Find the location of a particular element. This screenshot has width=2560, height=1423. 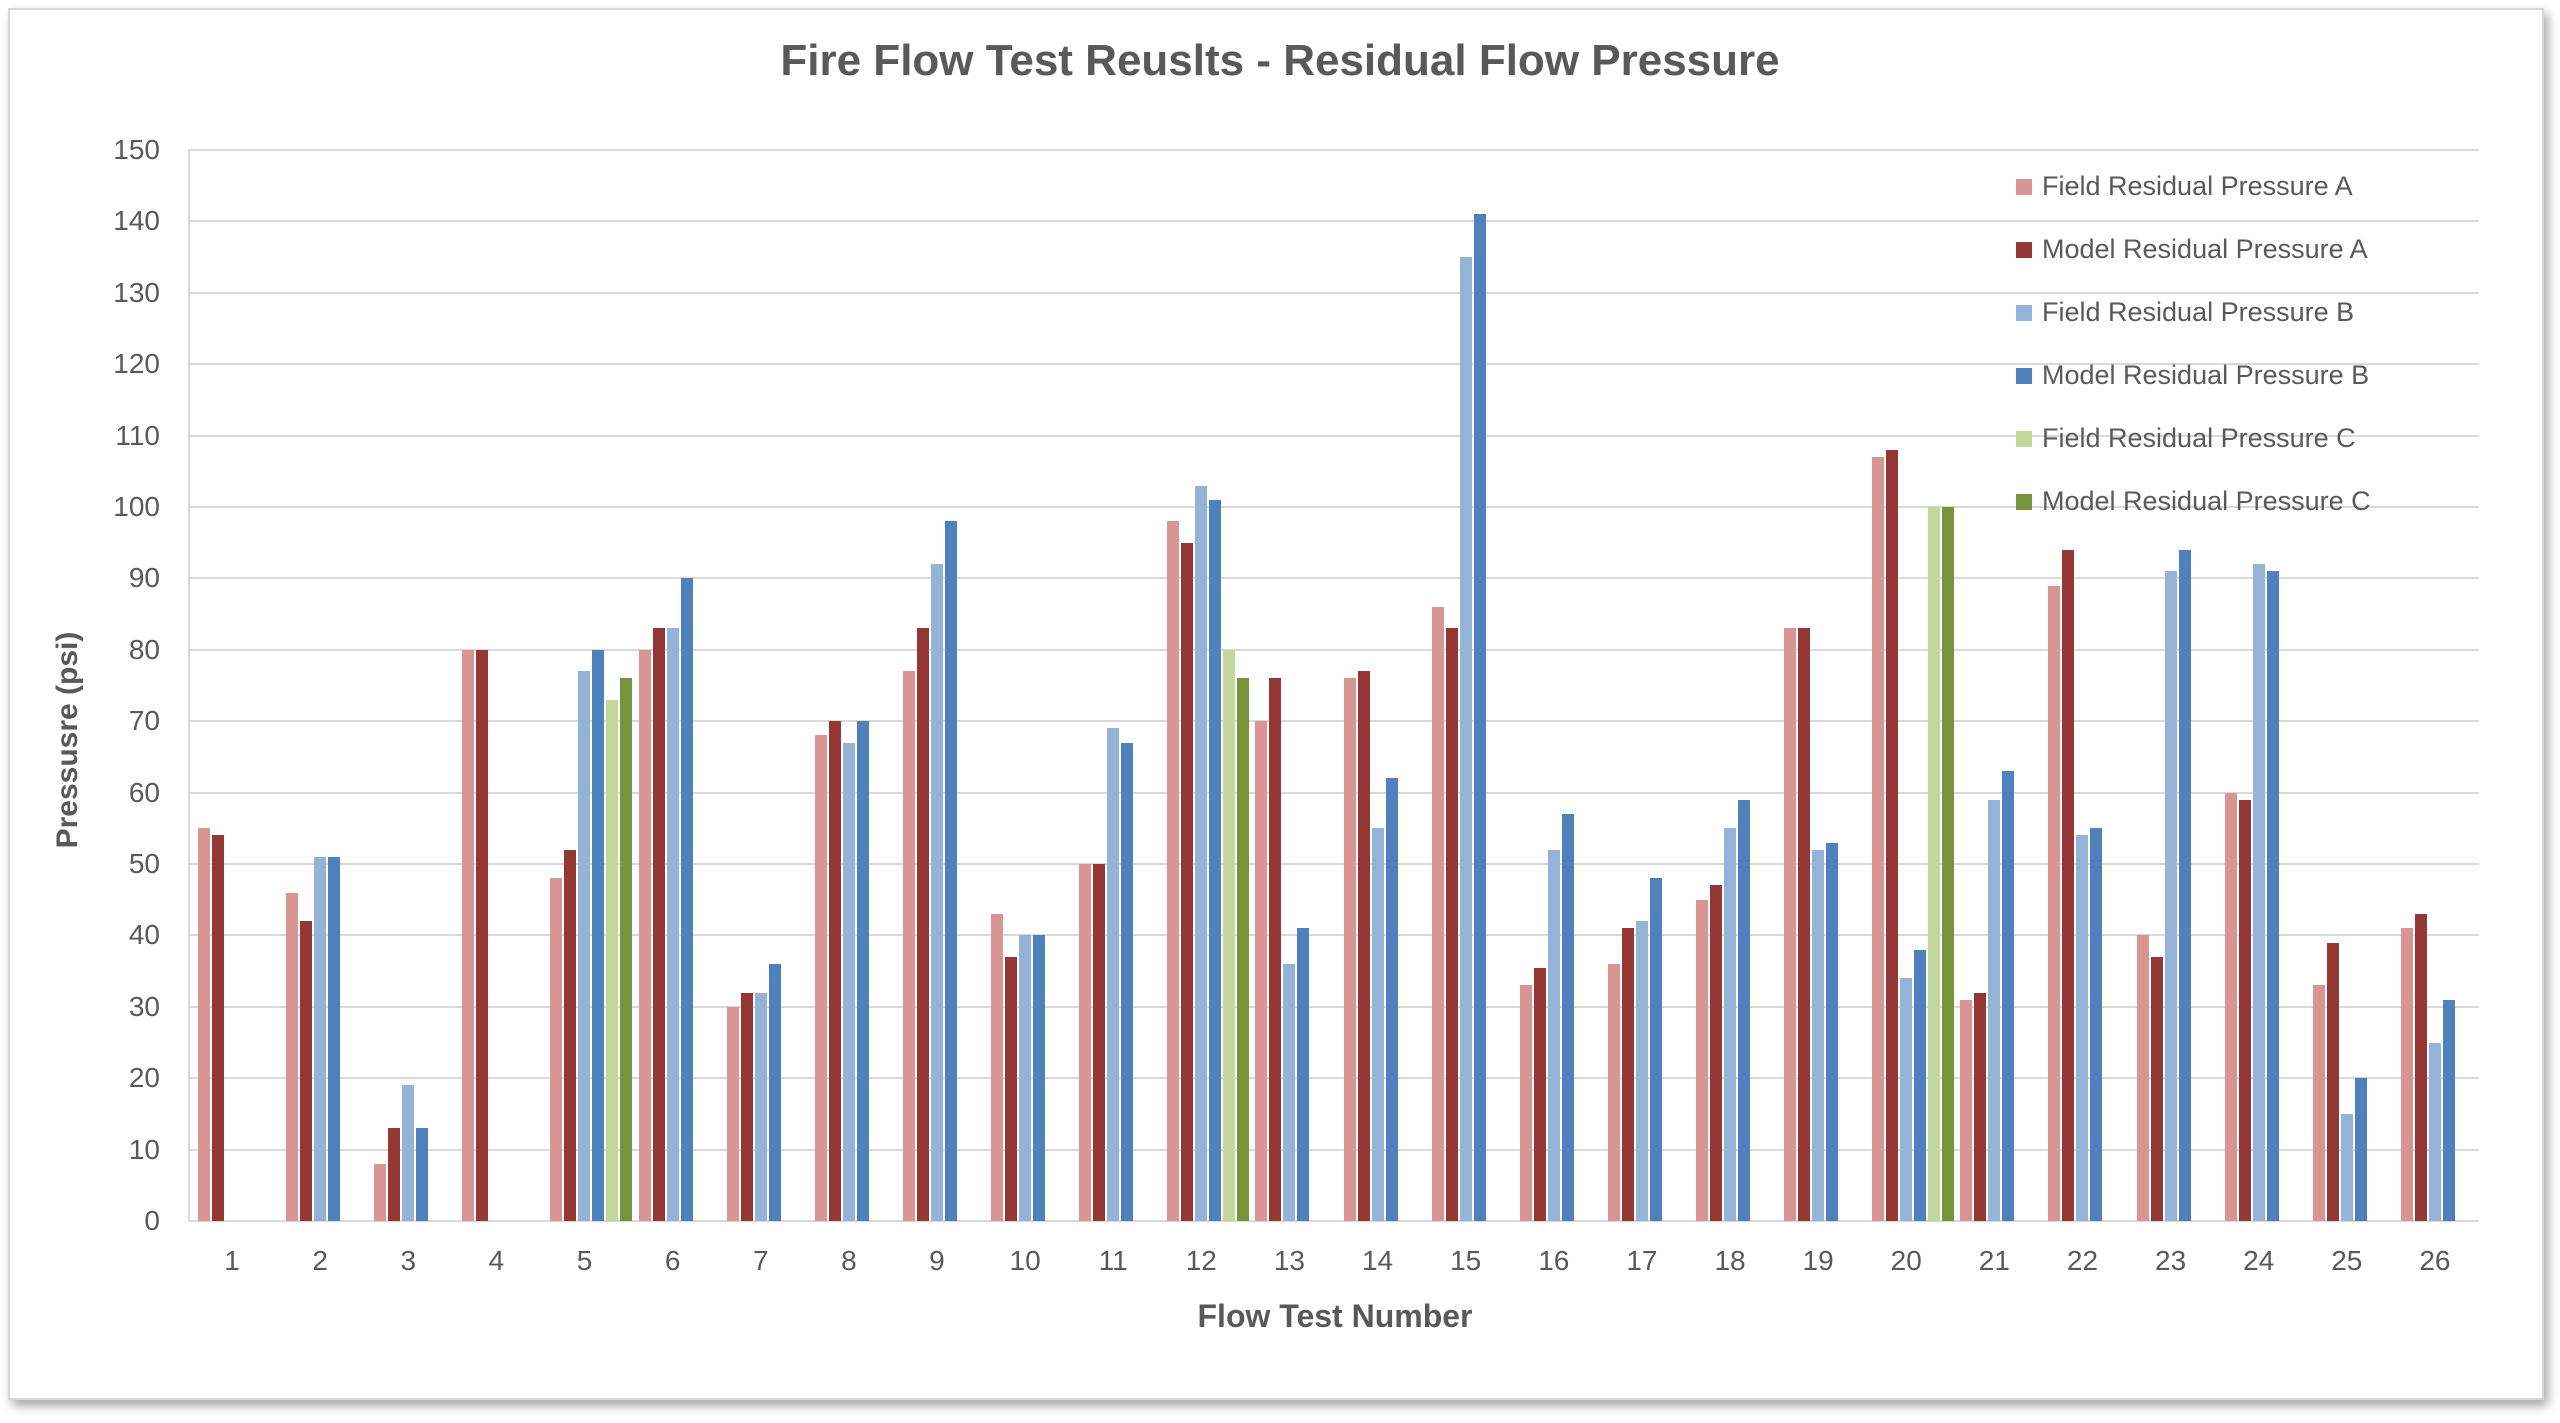

y-tick-label: 90 is located at coordinates (144, 578).